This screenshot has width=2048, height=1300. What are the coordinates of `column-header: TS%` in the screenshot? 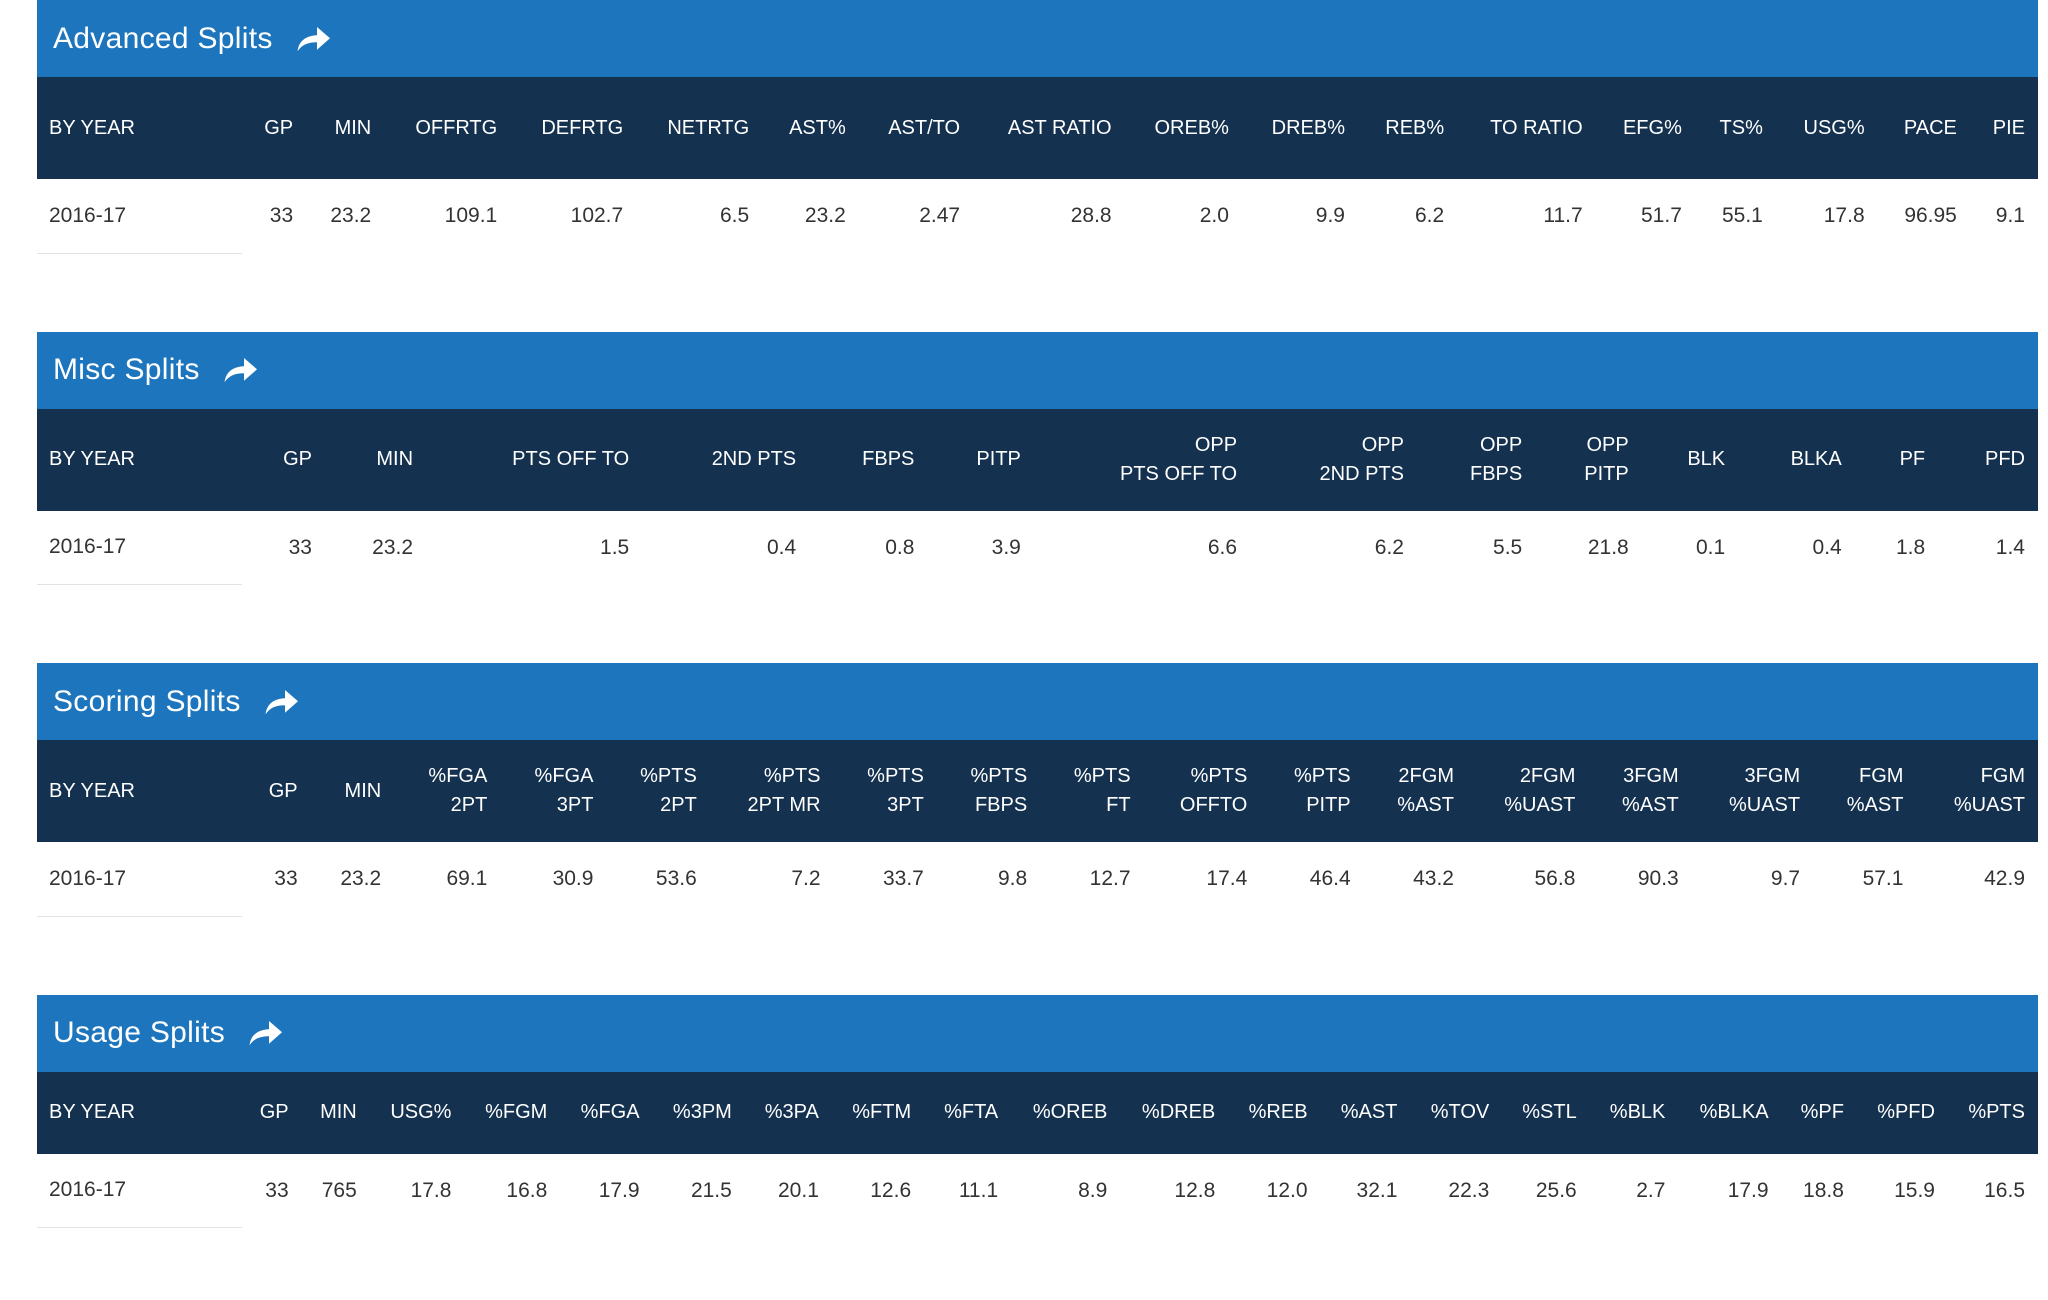 It's located at (1741, 127).